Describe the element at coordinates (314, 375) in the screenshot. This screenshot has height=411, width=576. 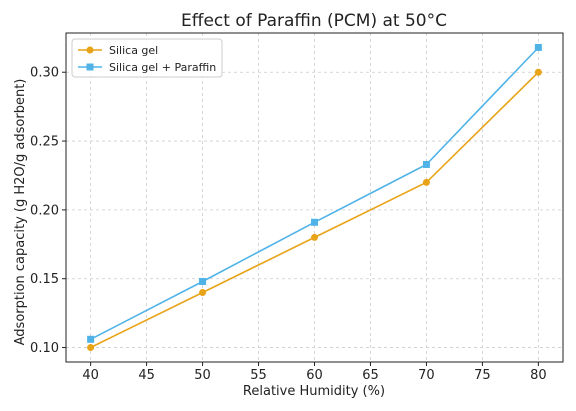
I see `x-tick-label: 60` at that location.